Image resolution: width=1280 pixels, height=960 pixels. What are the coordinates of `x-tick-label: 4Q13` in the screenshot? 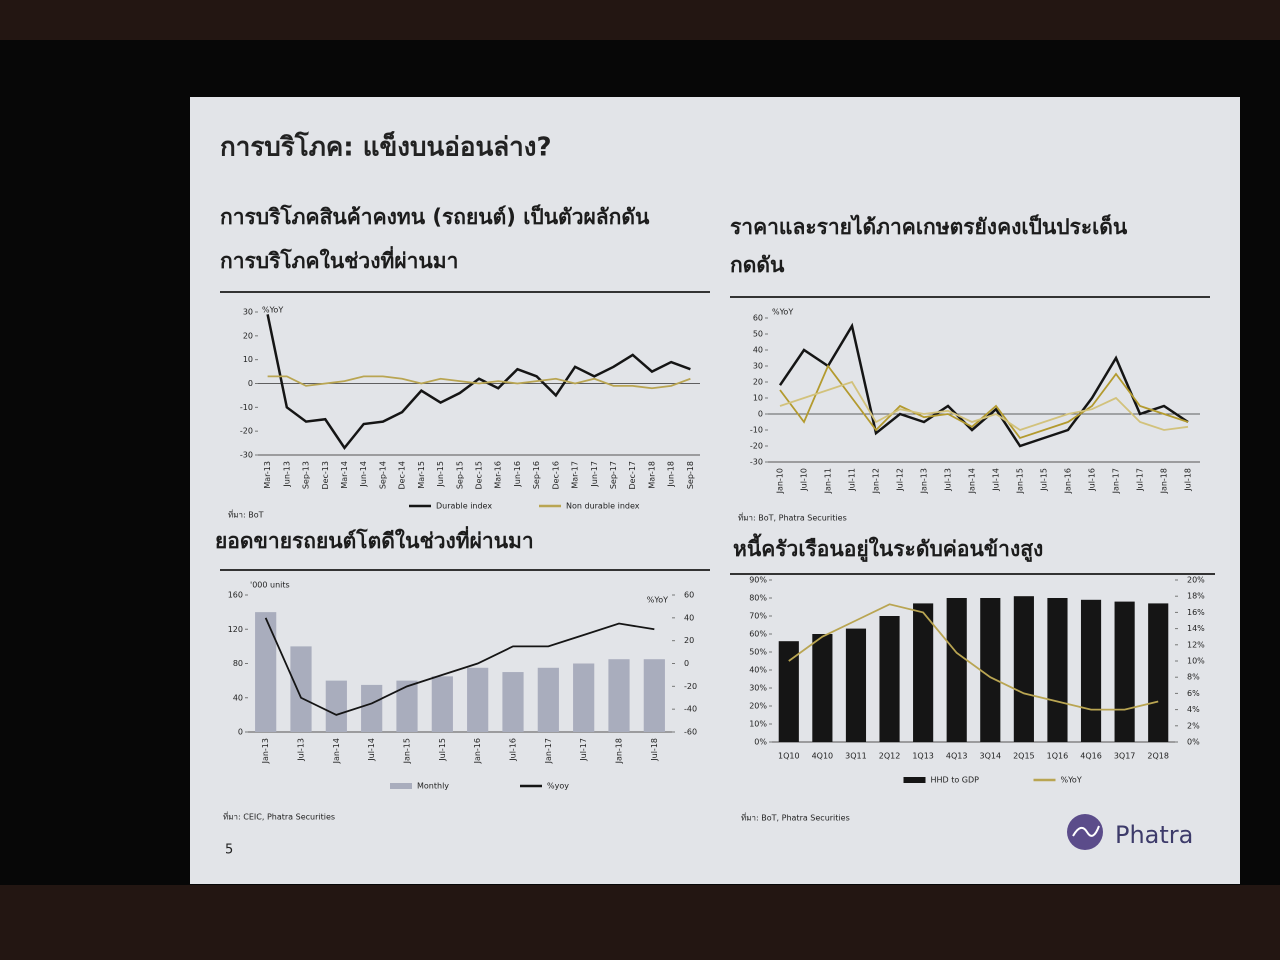 It's located at (957, 756).